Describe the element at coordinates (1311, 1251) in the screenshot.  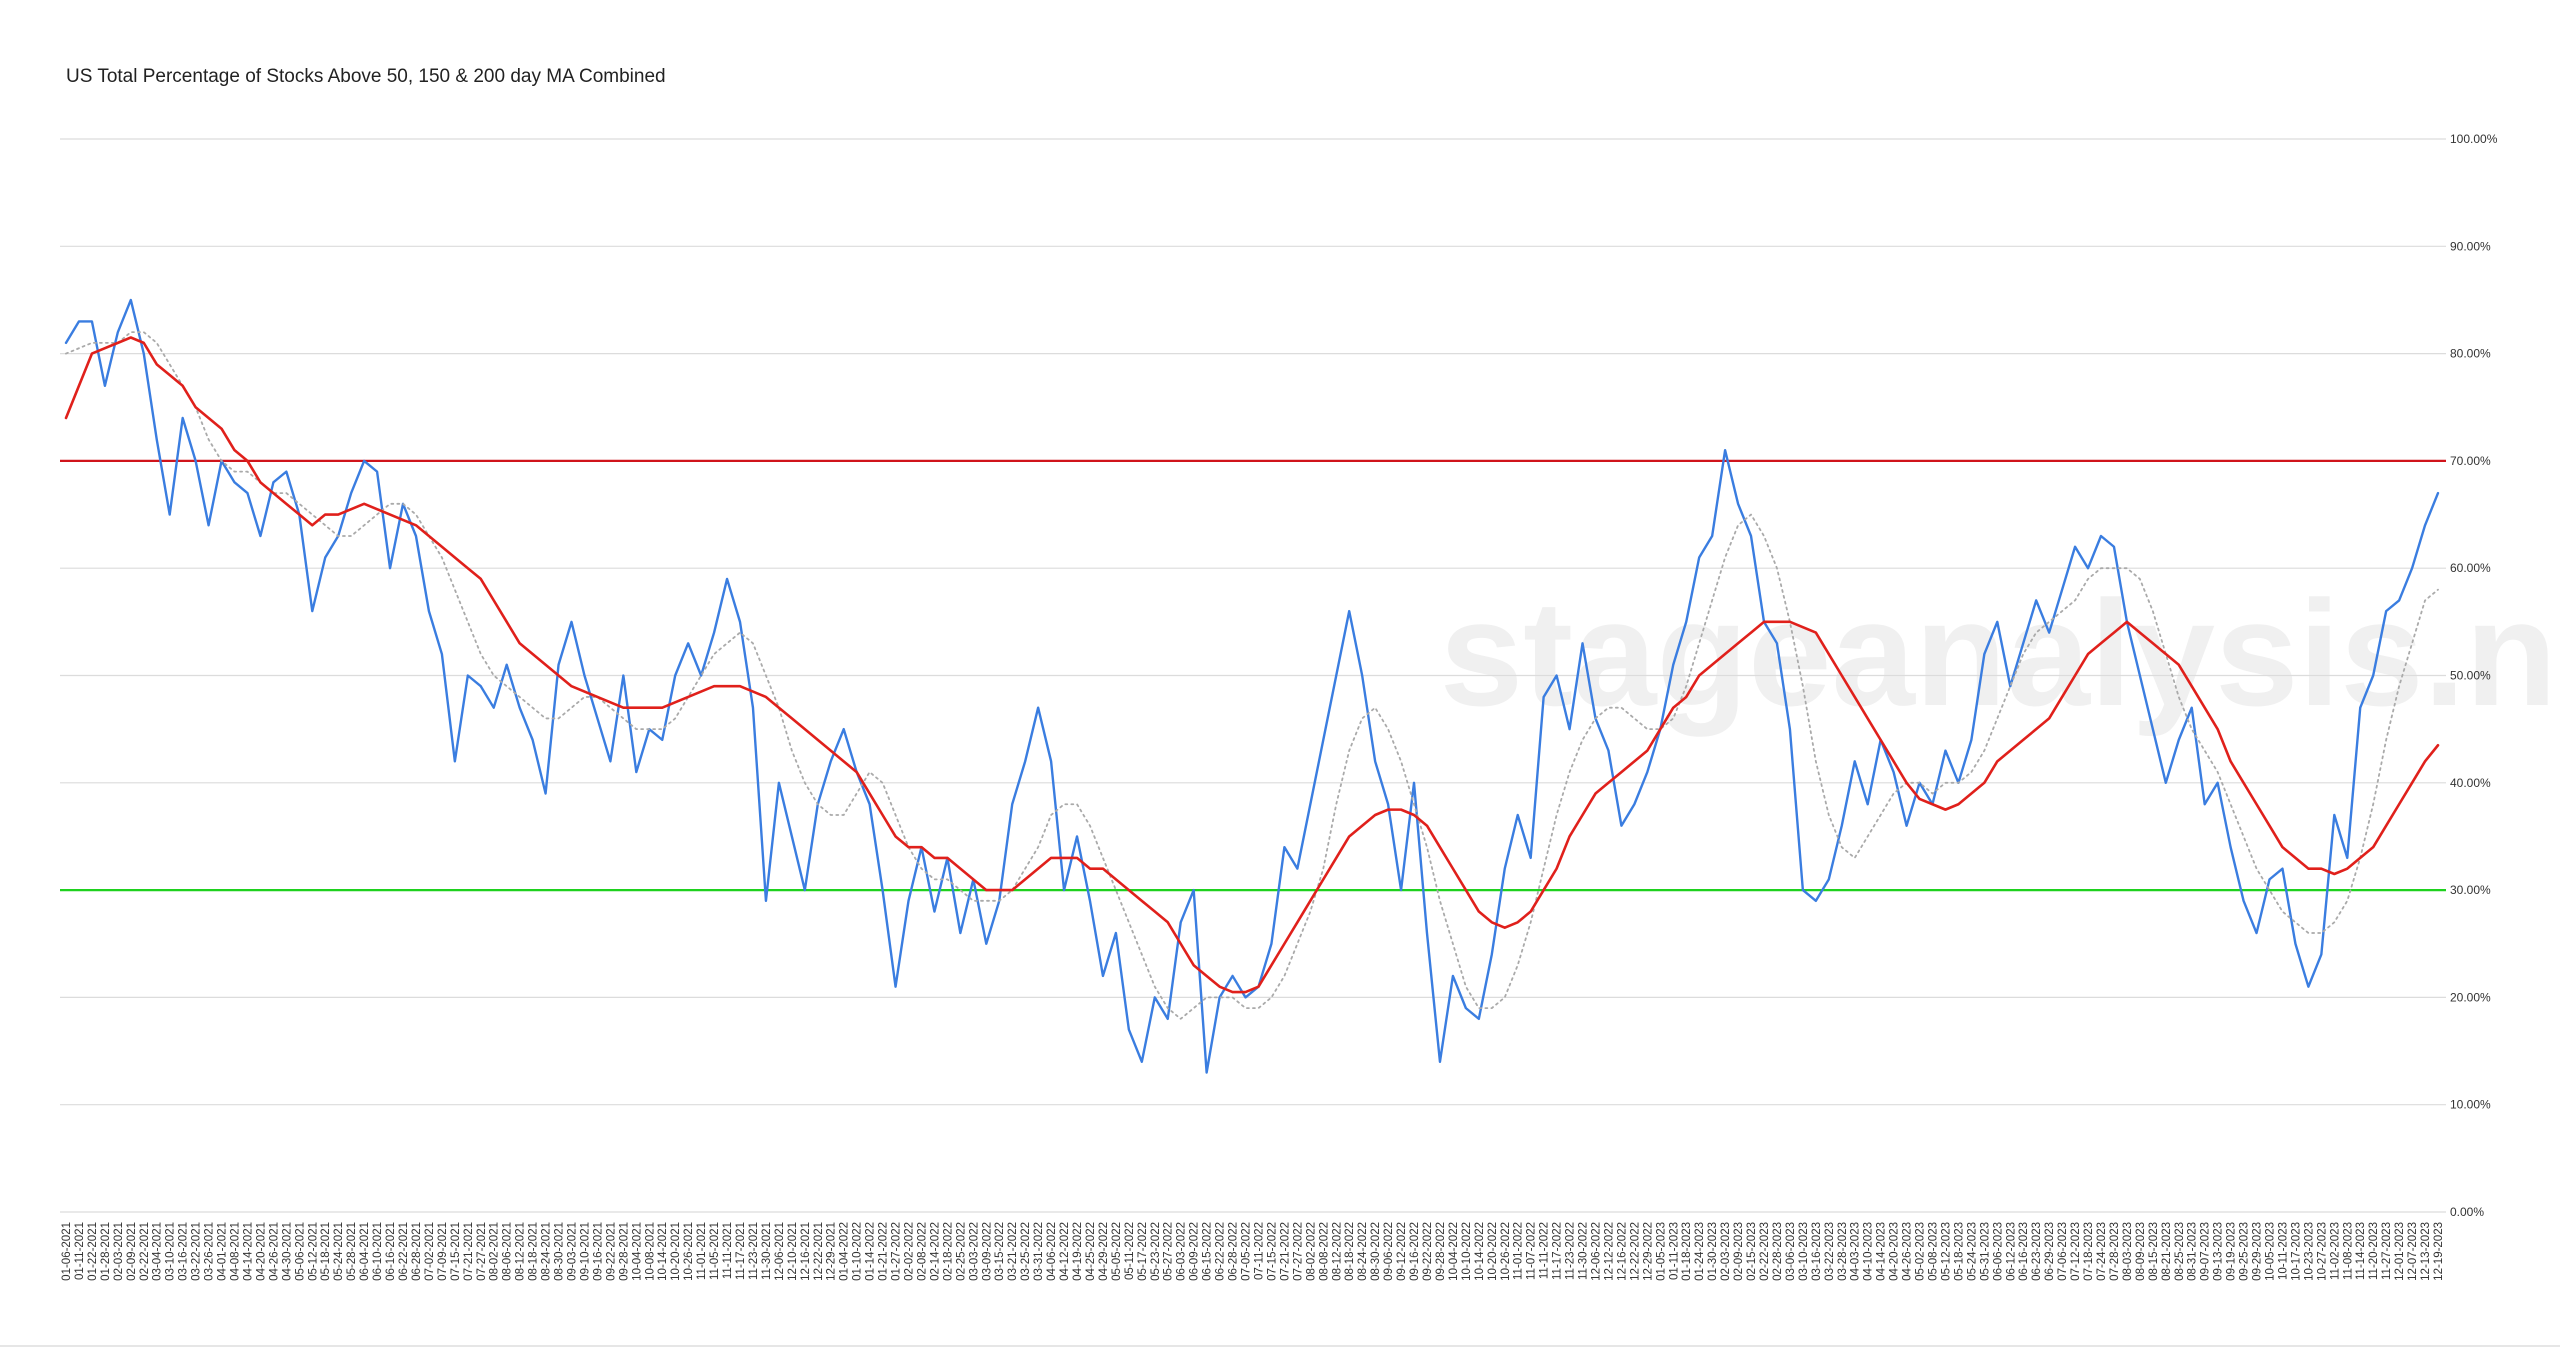
I see `x-tick-label: 08-02-2022` at that location.